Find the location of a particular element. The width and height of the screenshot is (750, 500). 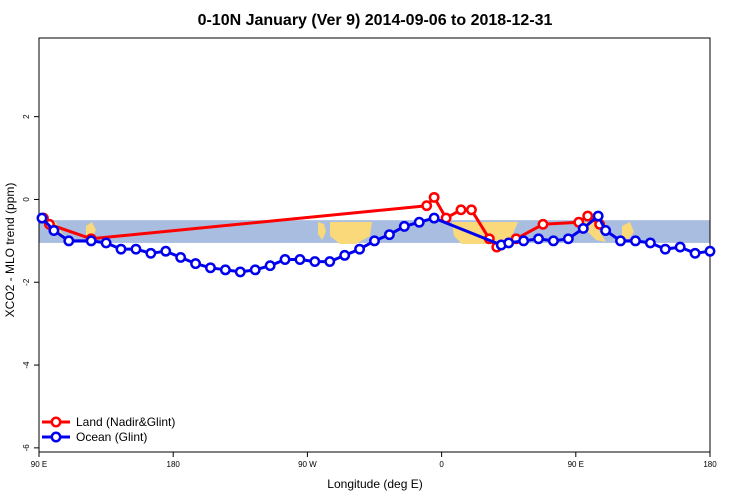

land-mask is located at coordinates (341, 233).